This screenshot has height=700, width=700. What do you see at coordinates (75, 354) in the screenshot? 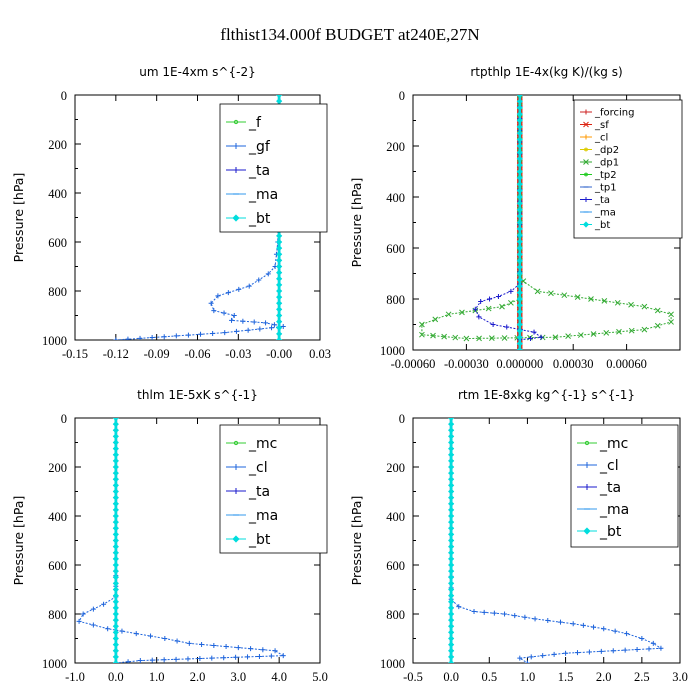
I see `x-tick-label: -0.15` at bounding box center [75, 354].